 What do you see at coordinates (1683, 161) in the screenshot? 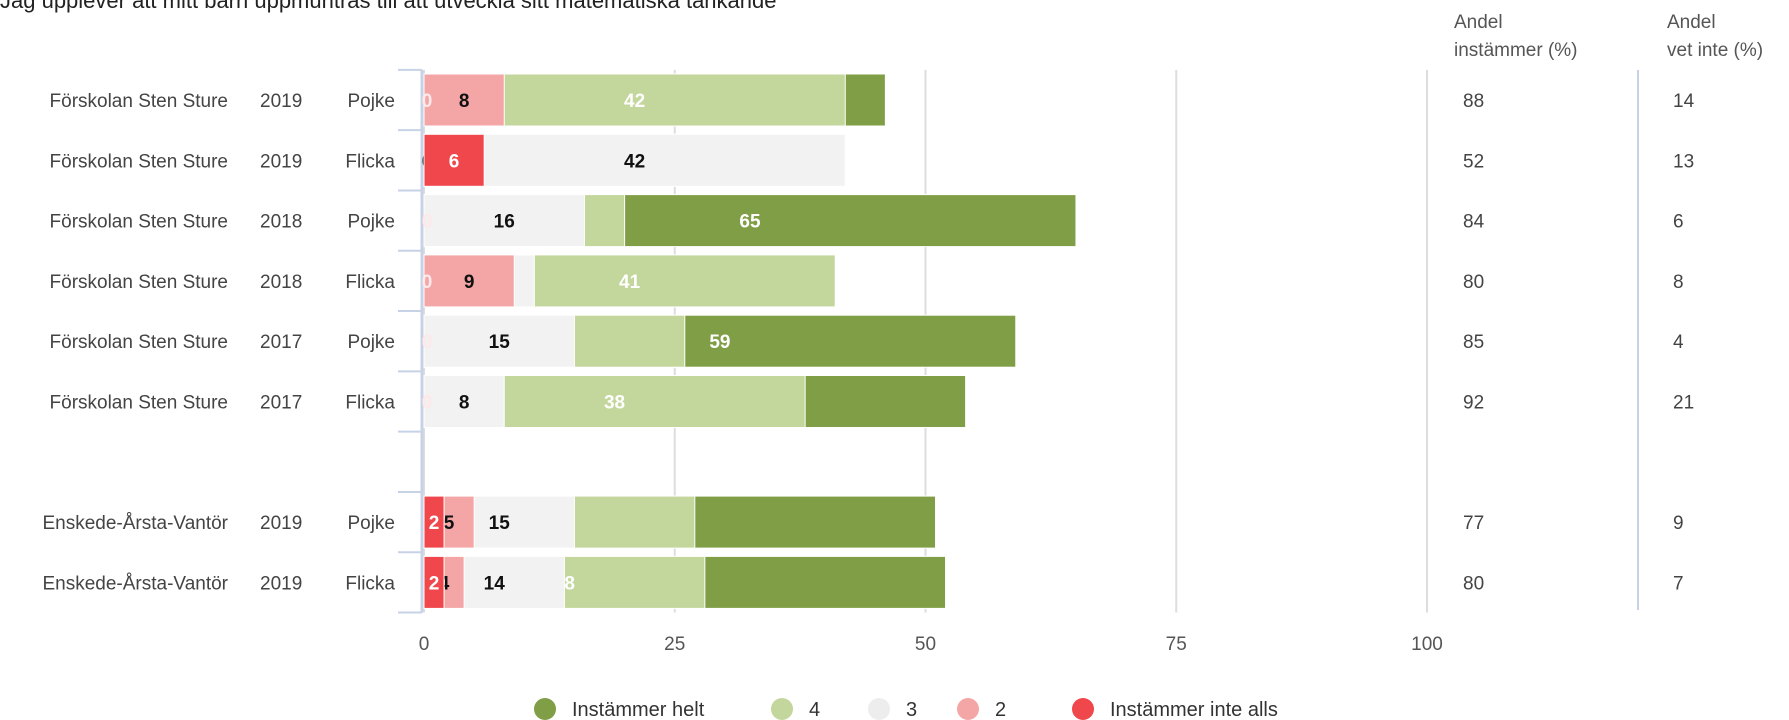
I see `unknown-value: 13` at bounding box center [1683, 161].